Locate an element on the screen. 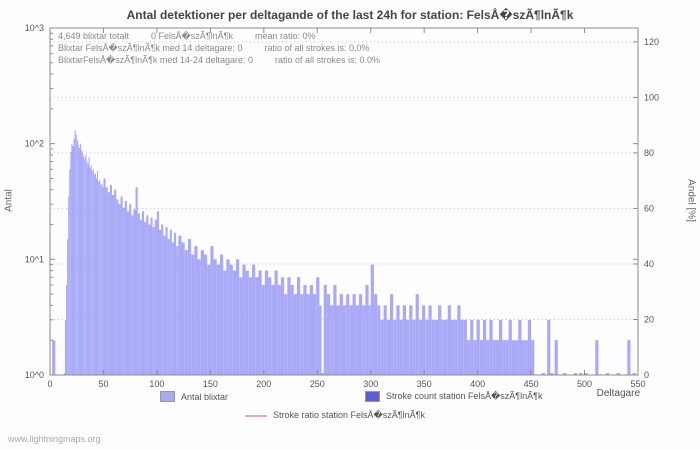 The height and width of the screenshot is (450, 700). x-tick-label: 150 is located at coordinates (210, 384).